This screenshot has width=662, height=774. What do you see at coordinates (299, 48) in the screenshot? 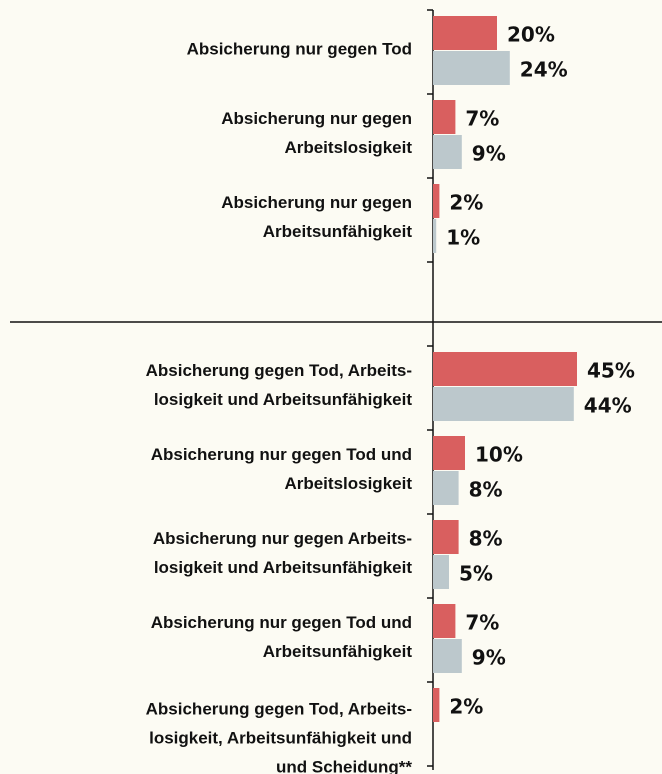
I see `category-label: Absicherung nur gegen Tod` at bounding box center [299, 48].